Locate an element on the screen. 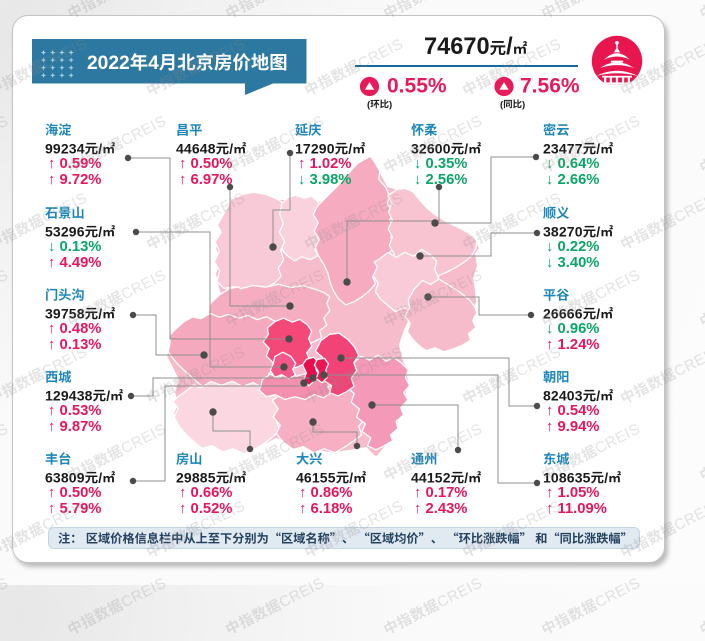  svg-text: ↑ 0.86% is located at coordinates (325, 493).